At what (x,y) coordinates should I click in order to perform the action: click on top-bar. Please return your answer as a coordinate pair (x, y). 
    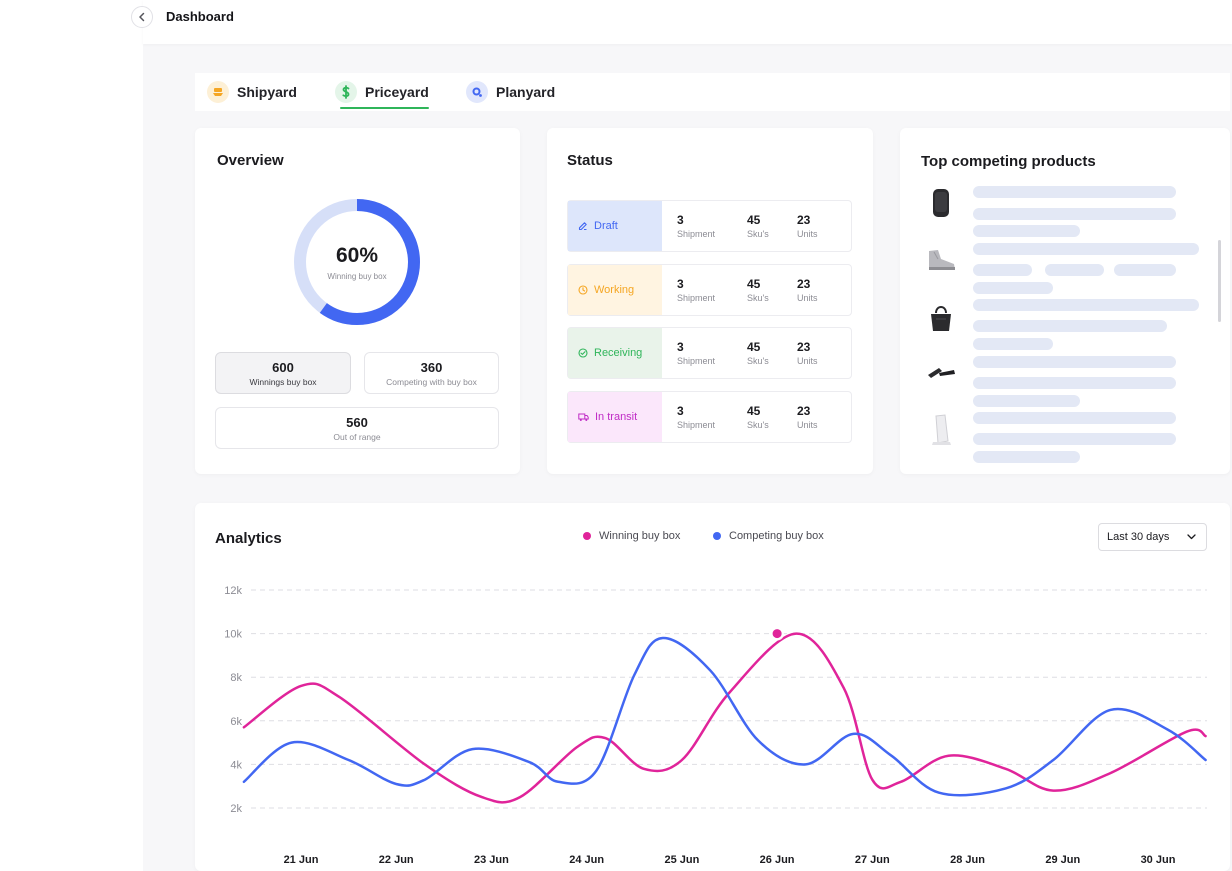
    Looking at the image, I should click on (687, 22).